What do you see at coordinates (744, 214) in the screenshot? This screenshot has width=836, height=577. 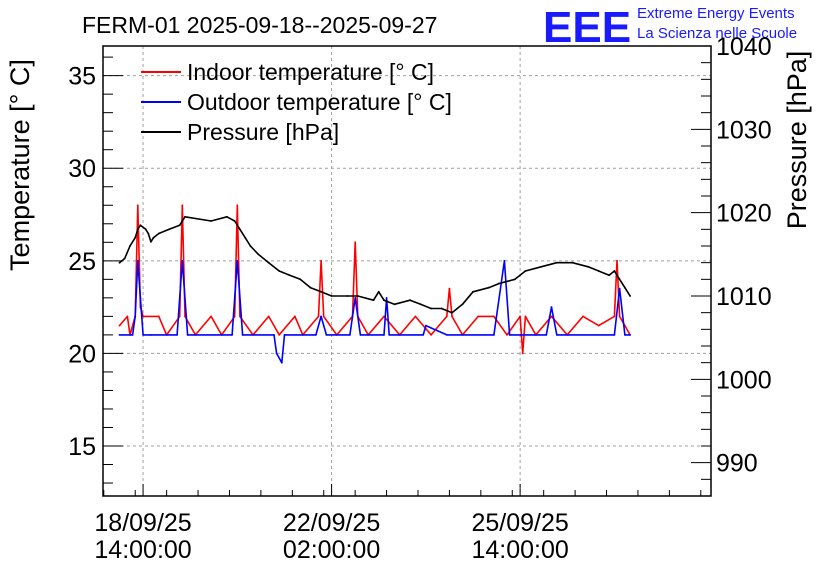 I see `right-axis-tick-label: 1020` at bounding box center [744, 214].